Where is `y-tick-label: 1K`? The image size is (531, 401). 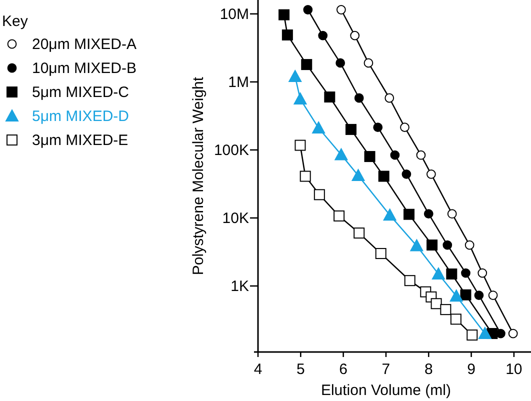 y-tick-label: 1K is located at coordinates (239, 287).